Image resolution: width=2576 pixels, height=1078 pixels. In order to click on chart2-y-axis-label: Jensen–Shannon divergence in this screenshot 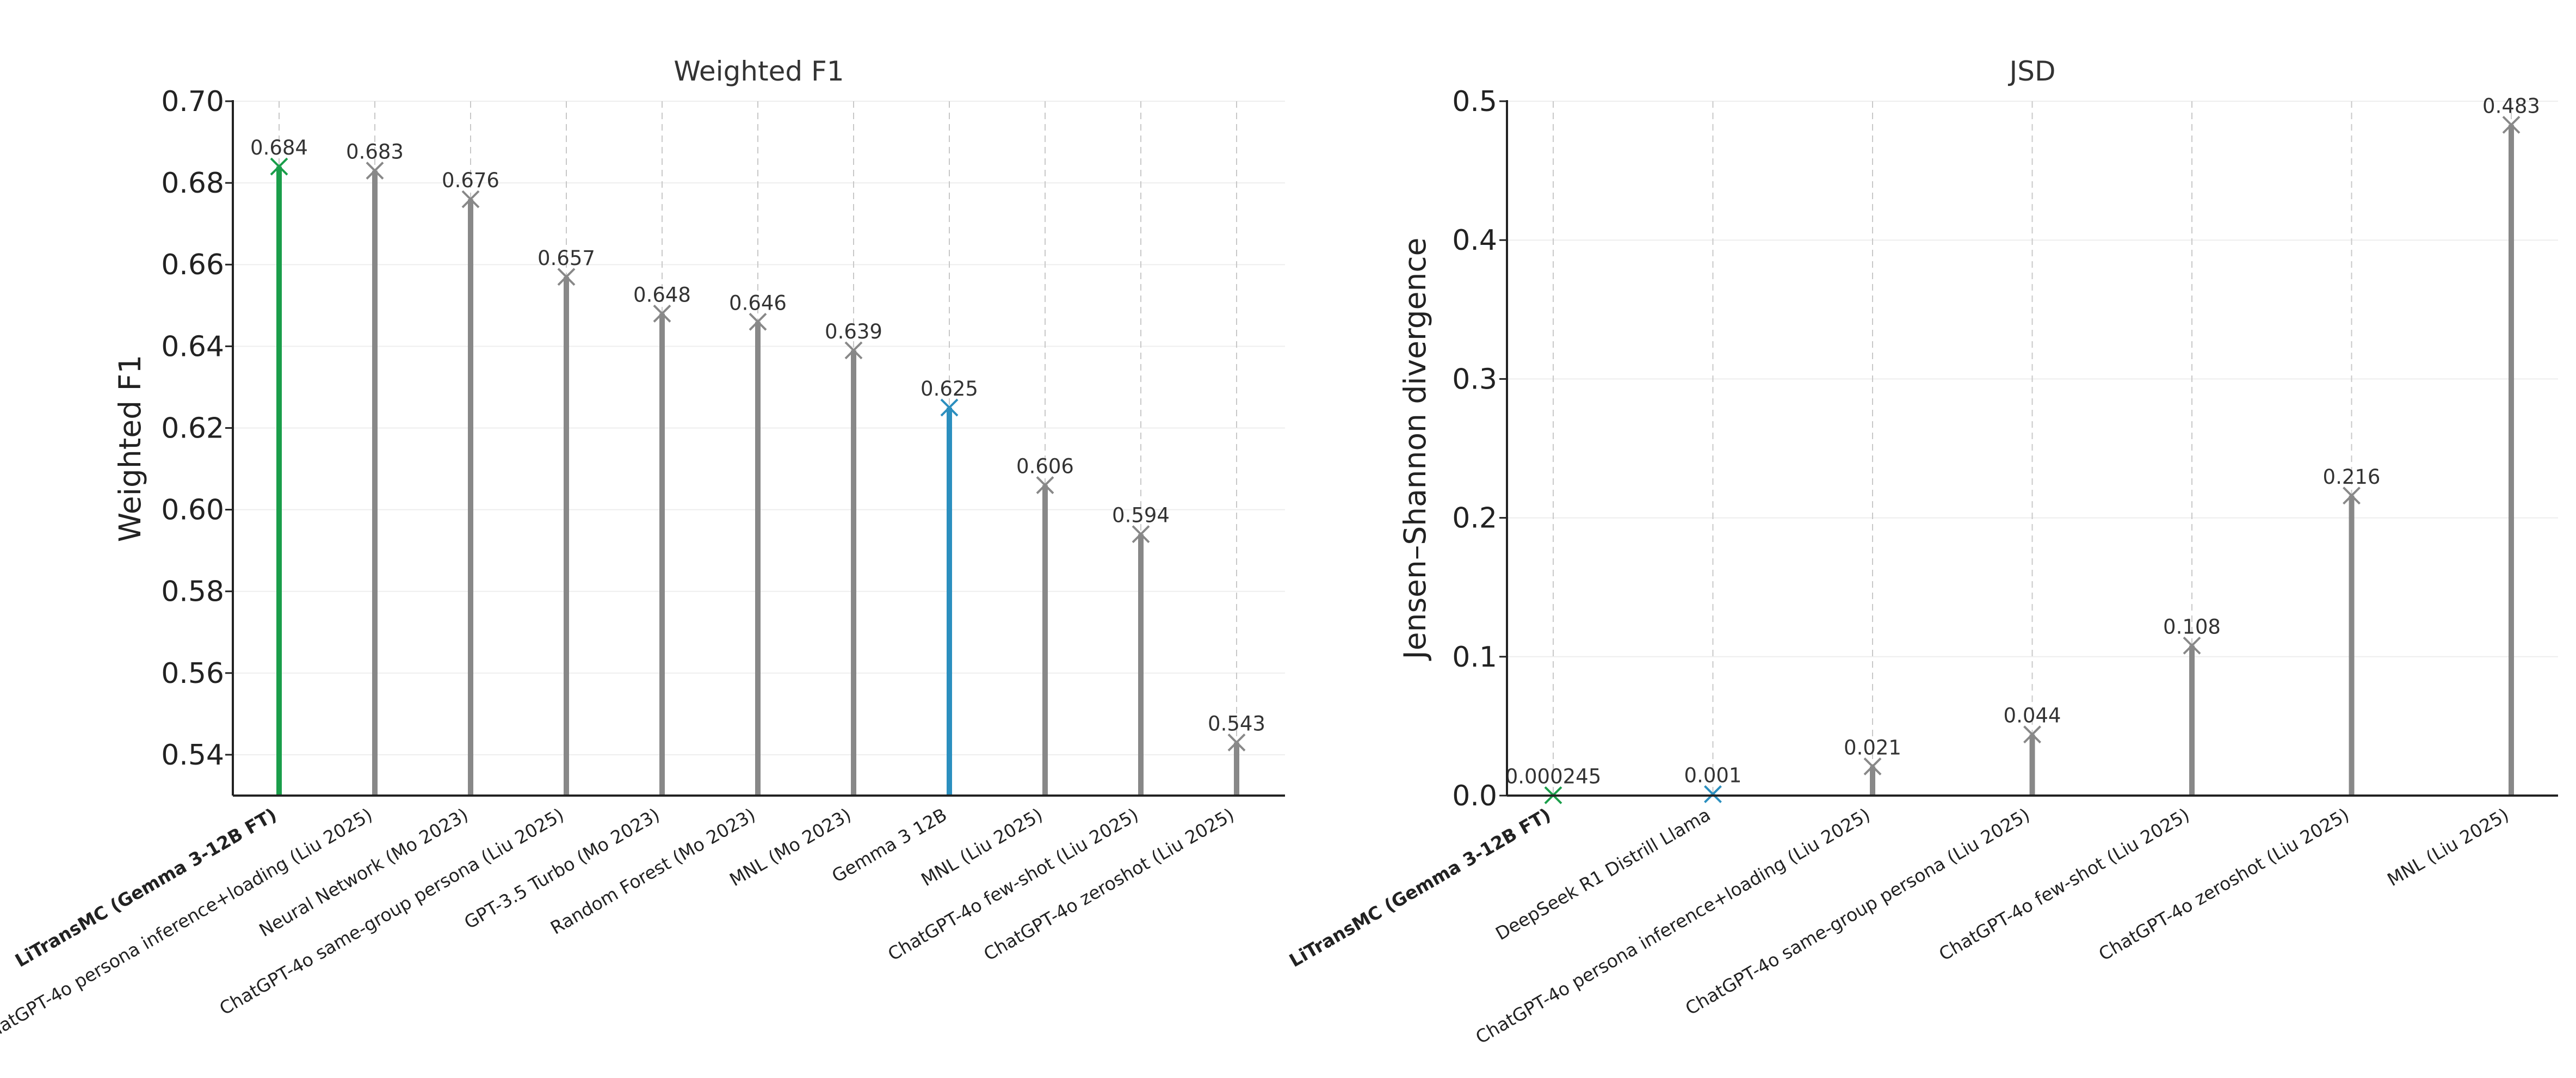, I will do `click(1415, 449)`.